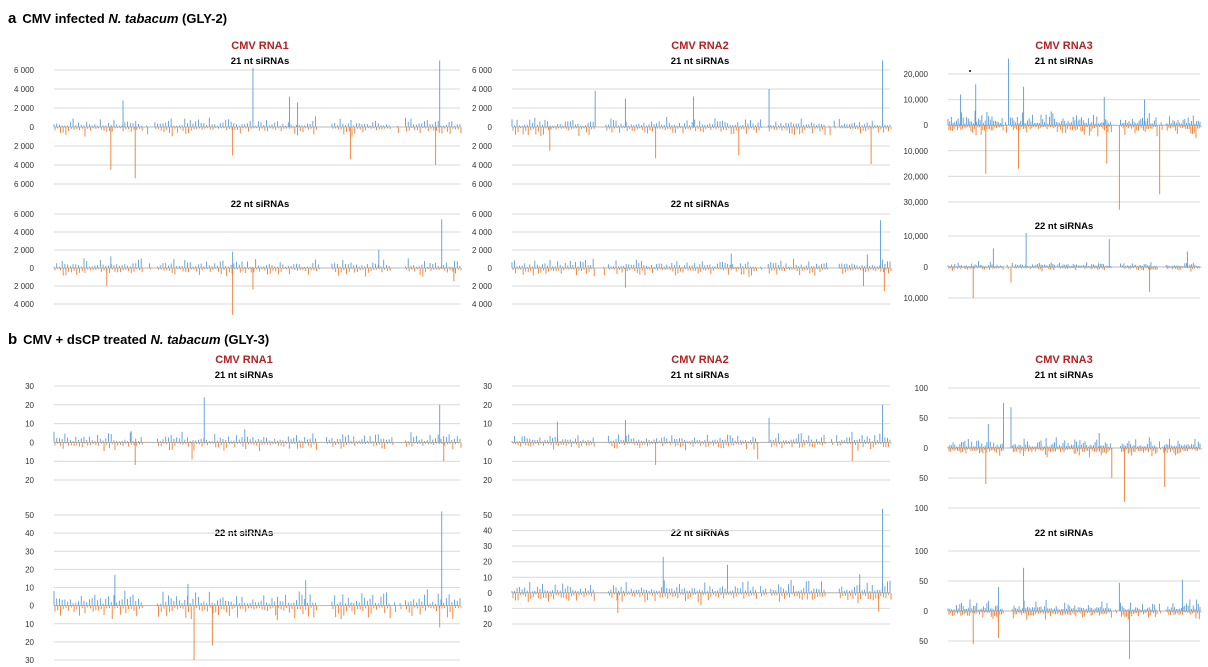 This screenshot has width=1208, height=667. Describe the element at coordinates (700, 375) in the screenshot. I see `nt21-title-b2: 21 nt siRNAs` at that location.